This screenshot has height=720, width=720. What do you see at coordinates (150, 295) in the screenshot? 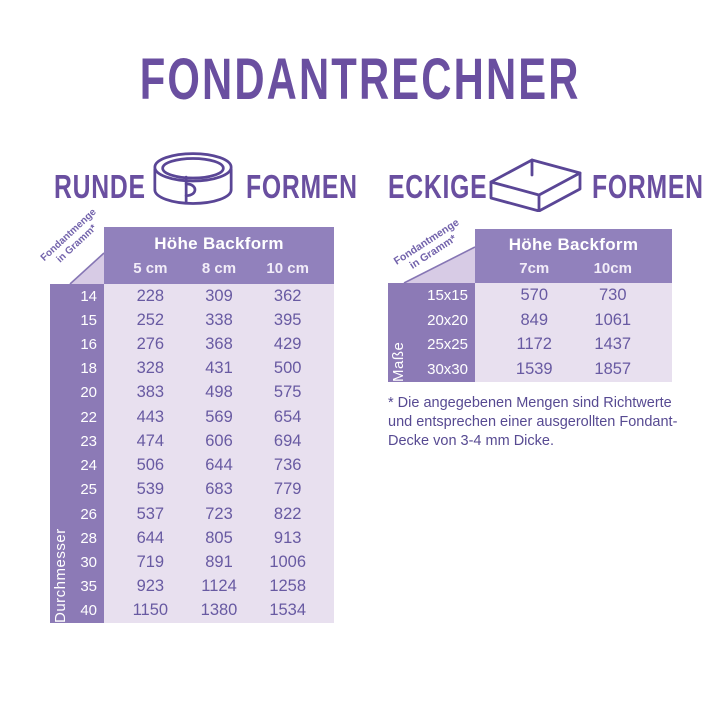
I see `data-cell: 228` at bounding box center [150, 295].